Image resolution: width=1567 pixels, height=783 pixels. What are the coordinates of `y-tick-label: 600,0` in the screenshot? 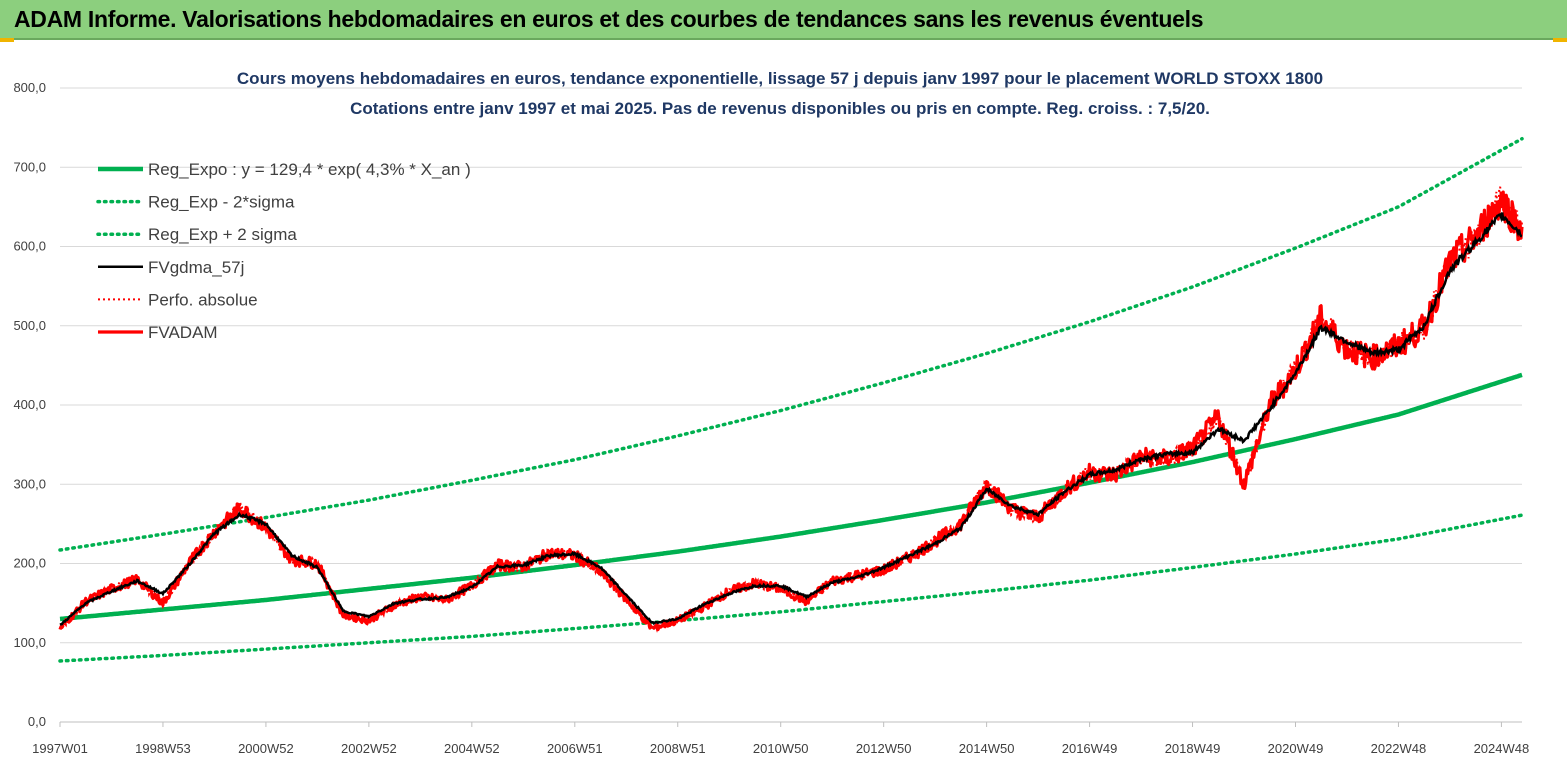 It's located at (29, 246).